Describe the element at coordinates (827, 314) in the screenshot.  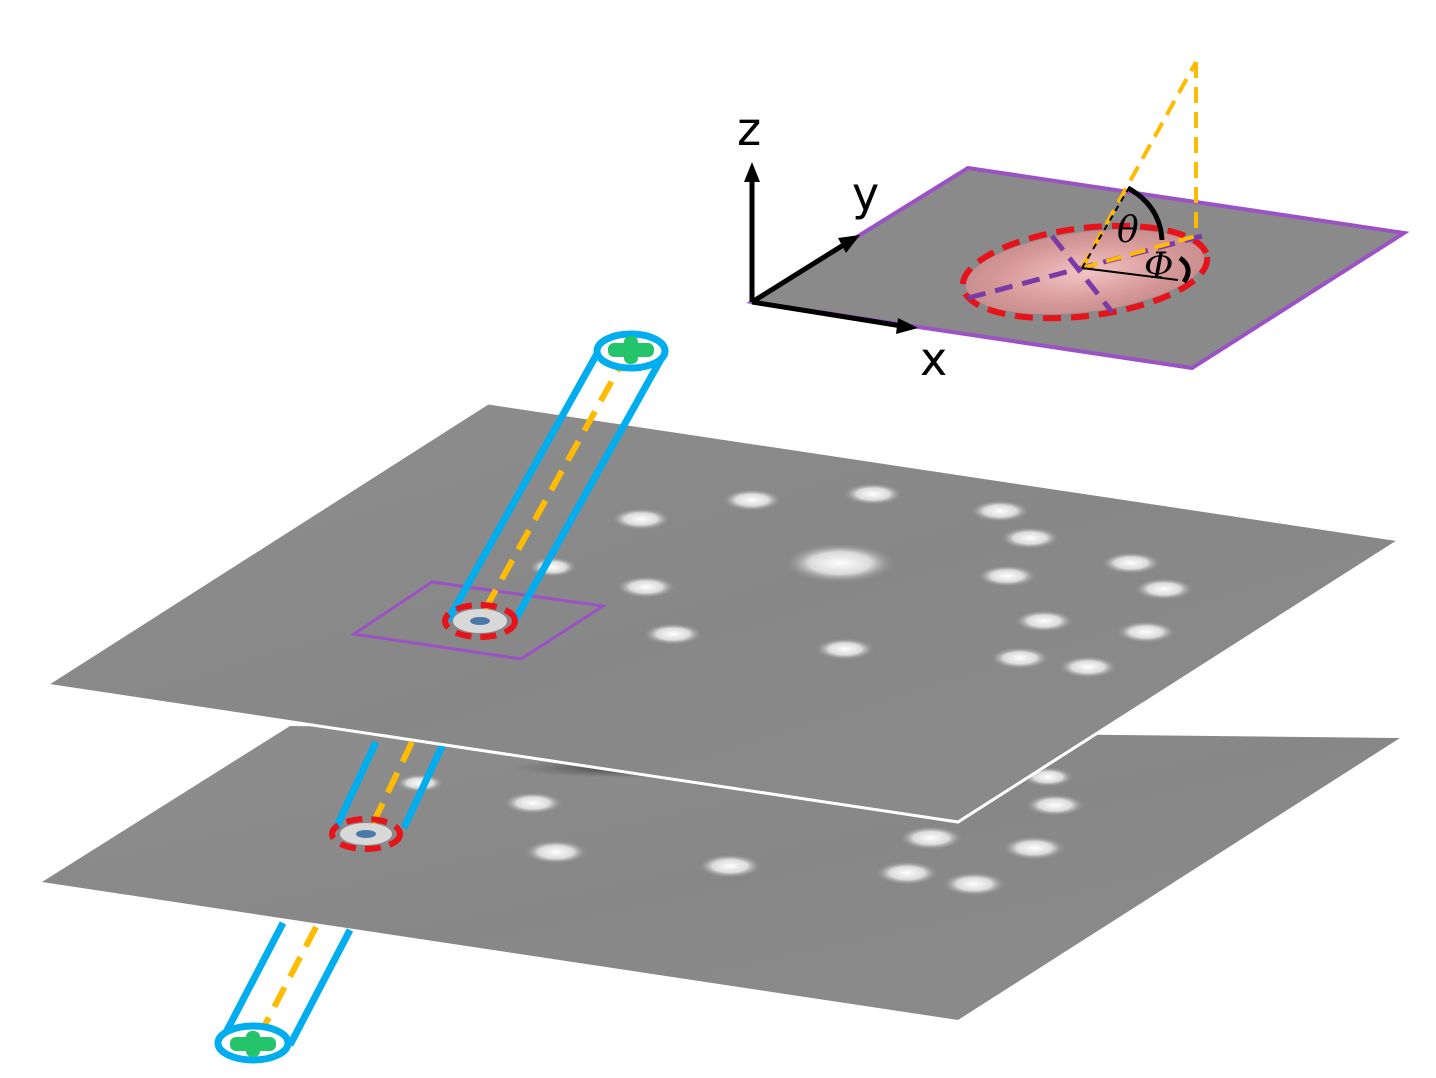
I see `x-axis` at that location.